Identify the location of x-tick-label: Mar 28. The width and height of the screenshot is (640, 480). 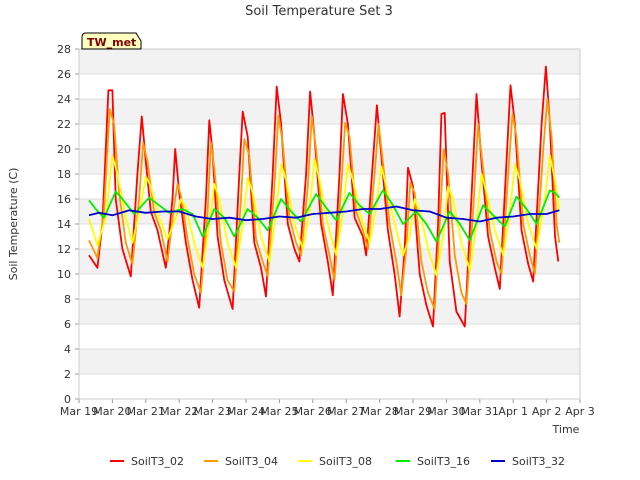
(379, 411).